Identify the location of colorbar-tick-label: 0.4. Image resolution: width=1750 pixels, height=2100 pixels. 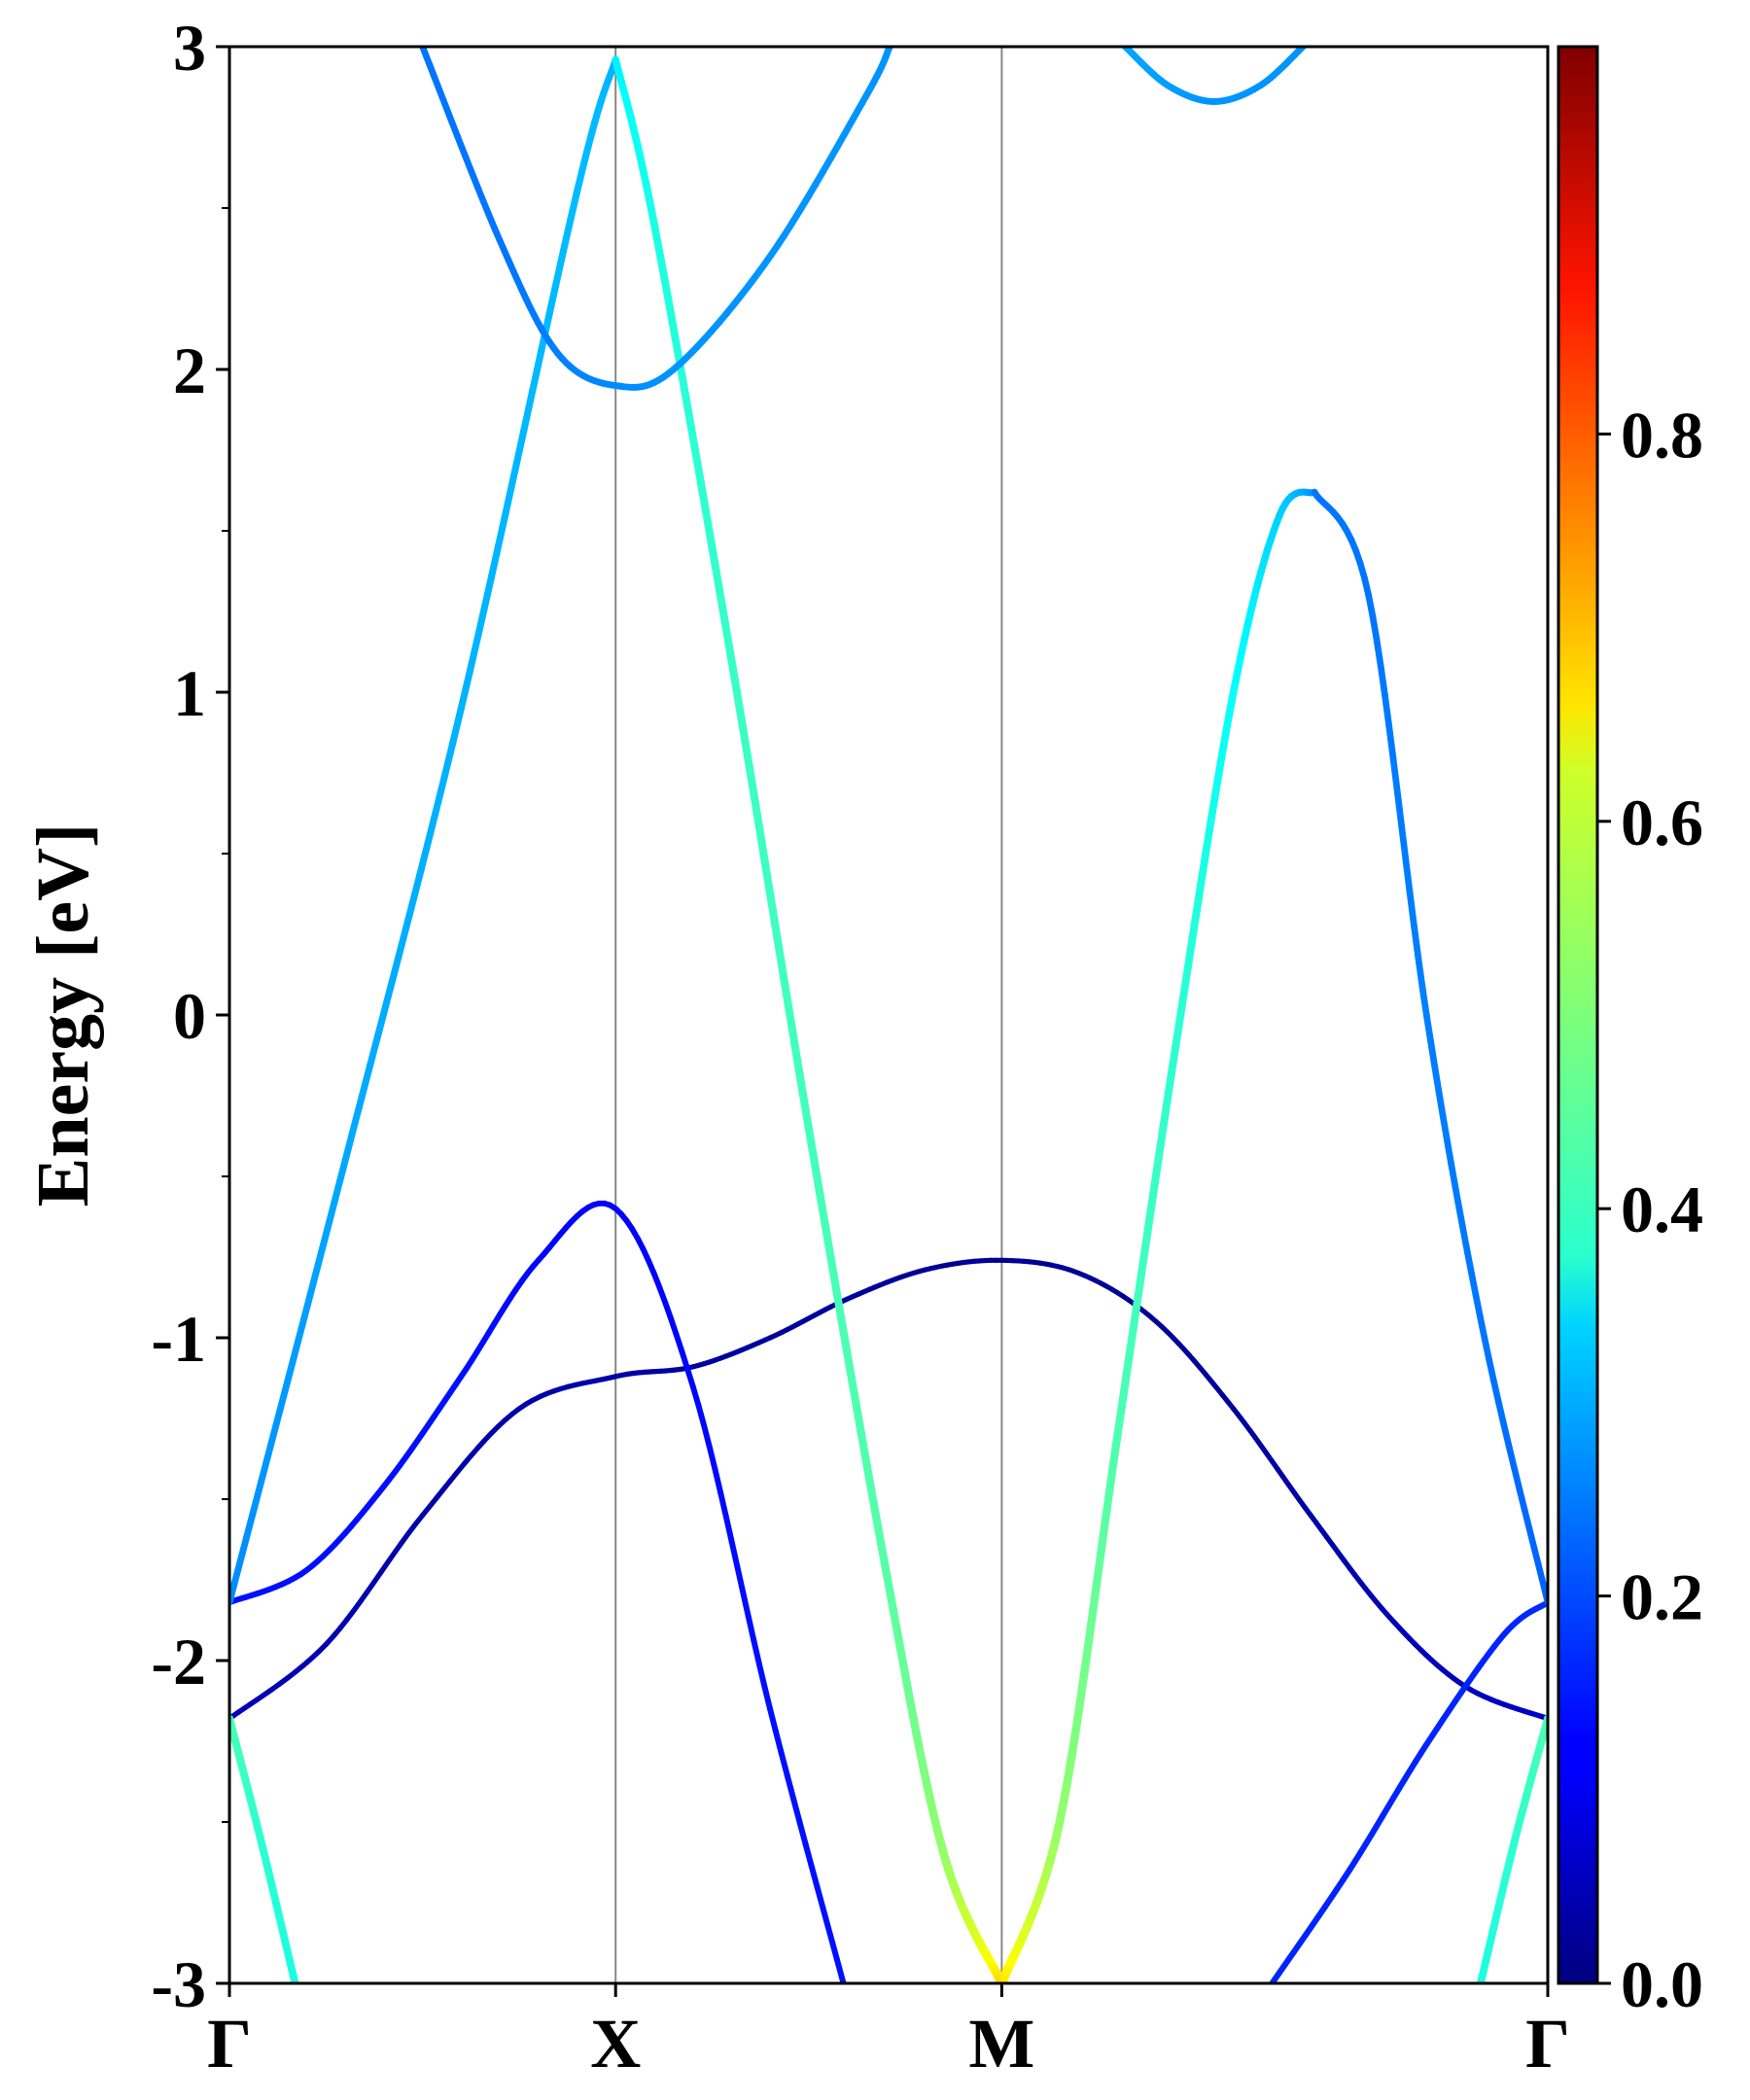
(1662, 1209).